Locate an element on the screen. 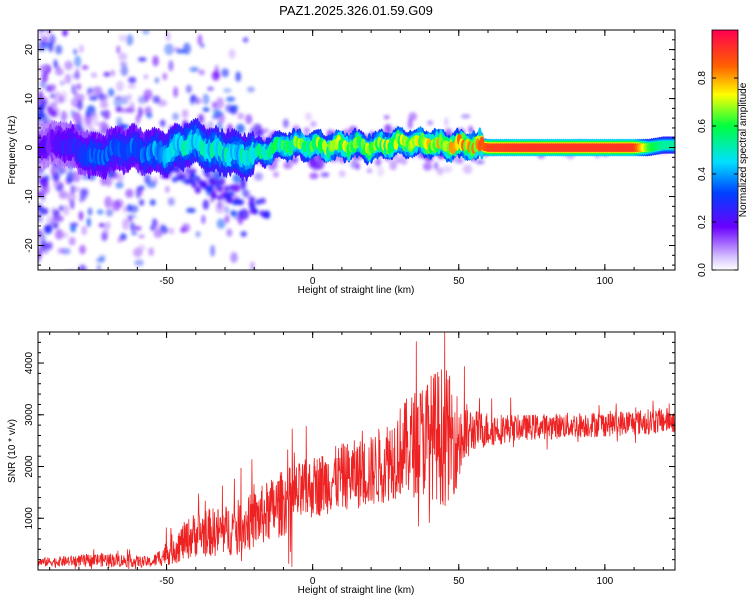 This screenshot has height=600, width=750. spectrogram-ridge is located at coordinates (356, 149).